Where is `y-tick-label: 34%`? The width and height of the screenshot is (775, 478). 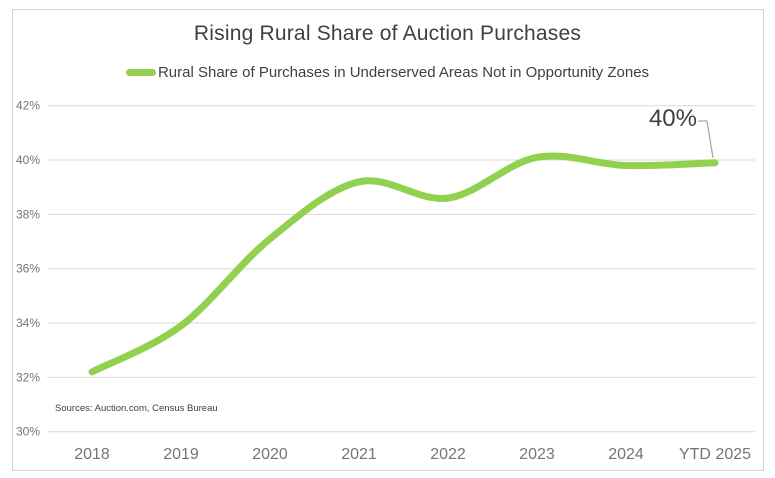 y-tick-label: 34% is located at coordinates (28, 323).